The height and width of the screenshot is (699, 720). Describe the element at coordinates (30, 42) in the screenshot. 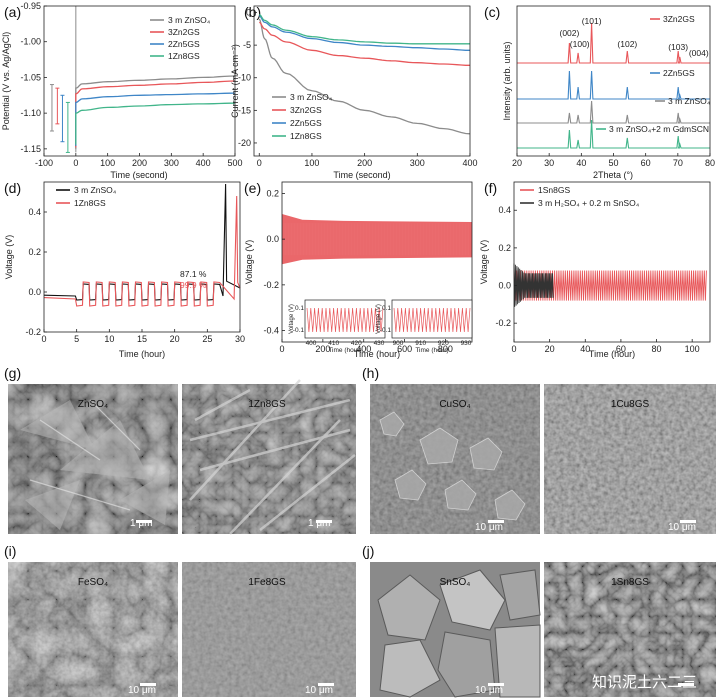

I see `y-tick-label: -1.00` at that location.